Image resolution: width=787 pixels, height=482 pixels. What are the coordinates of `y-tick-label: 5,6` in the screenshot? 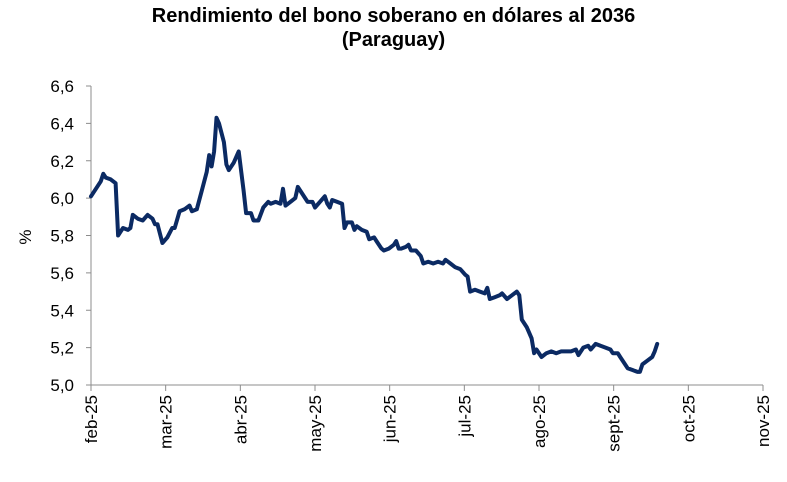 It's located at (62, 273).